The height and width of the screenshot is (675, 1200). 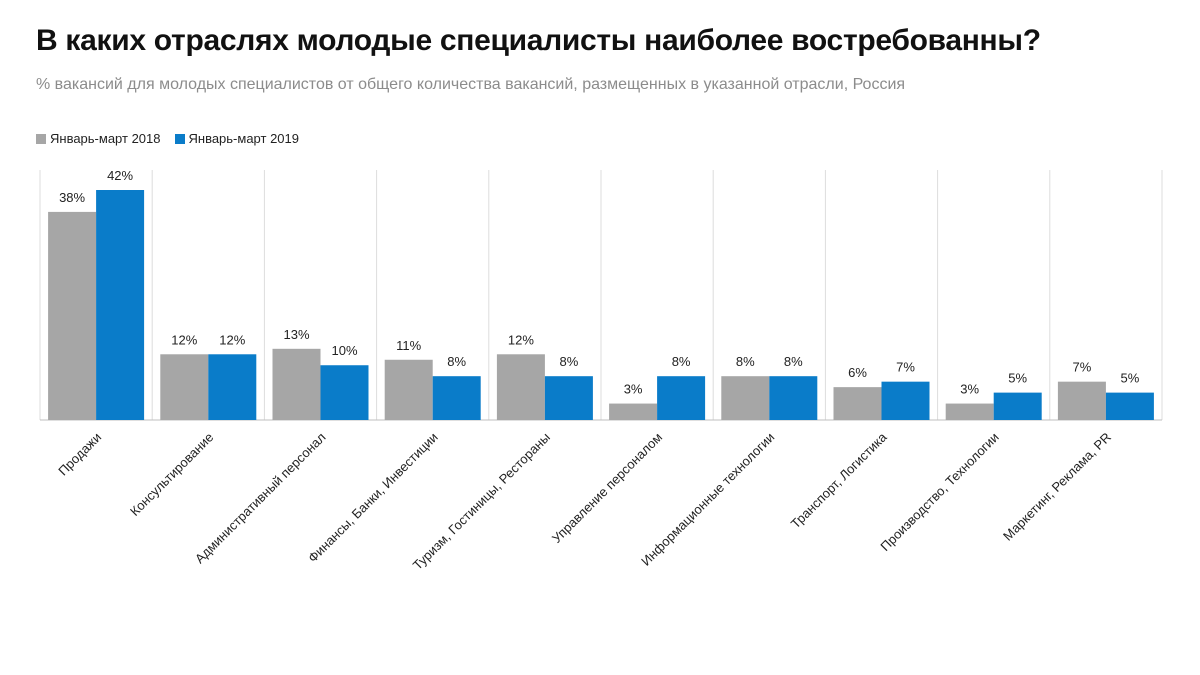 What do you see at coordinates (408, 345) in the screenshot?
I see `data-label: 11%` at bounding box center [408, 345].